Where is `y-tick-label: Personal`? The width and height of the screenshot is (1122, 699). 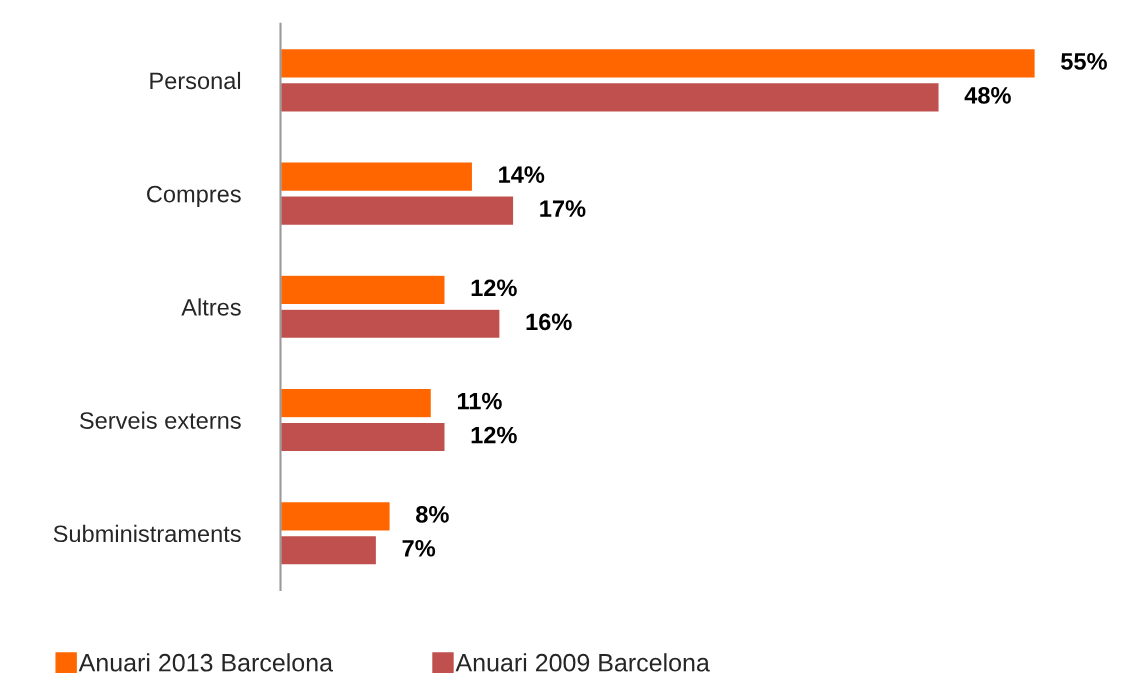
y-tick-label: Personal is located at coordinates (195, 80).